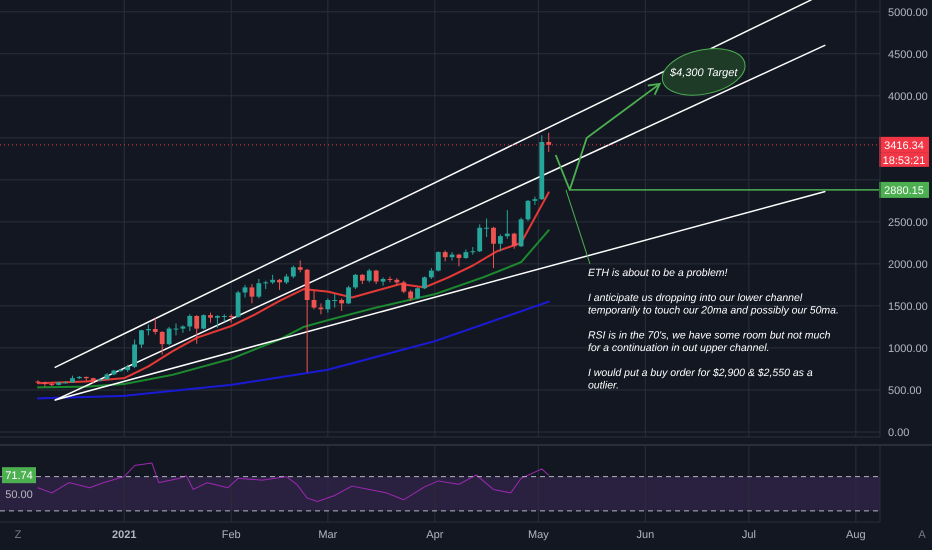 This screenshot has height=550, width=932. I want to click on x-tick-label: Jun, so click(645, 535).